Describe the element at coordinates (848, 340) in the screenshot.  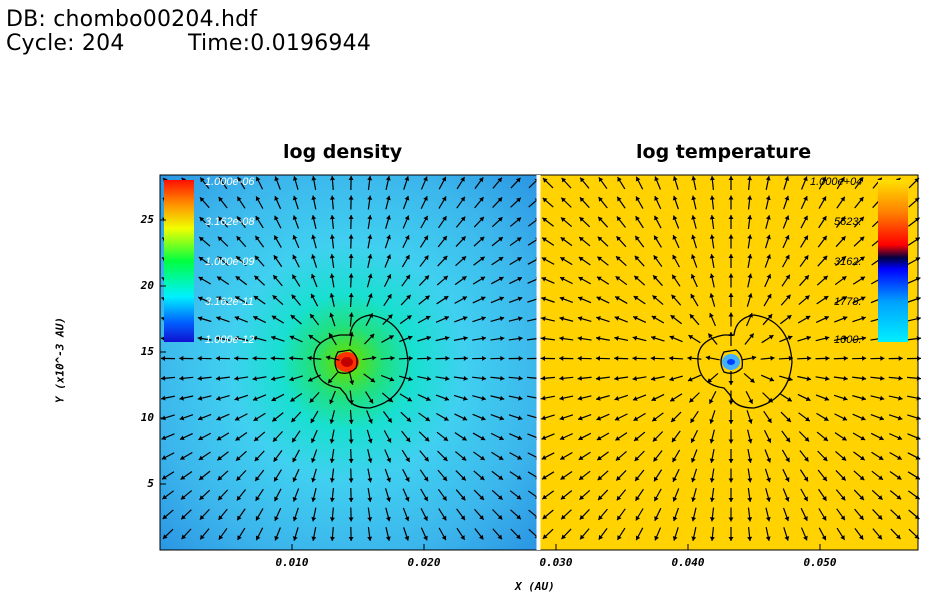
I see `temperature-colorbar-tick: 1000.` at that location.